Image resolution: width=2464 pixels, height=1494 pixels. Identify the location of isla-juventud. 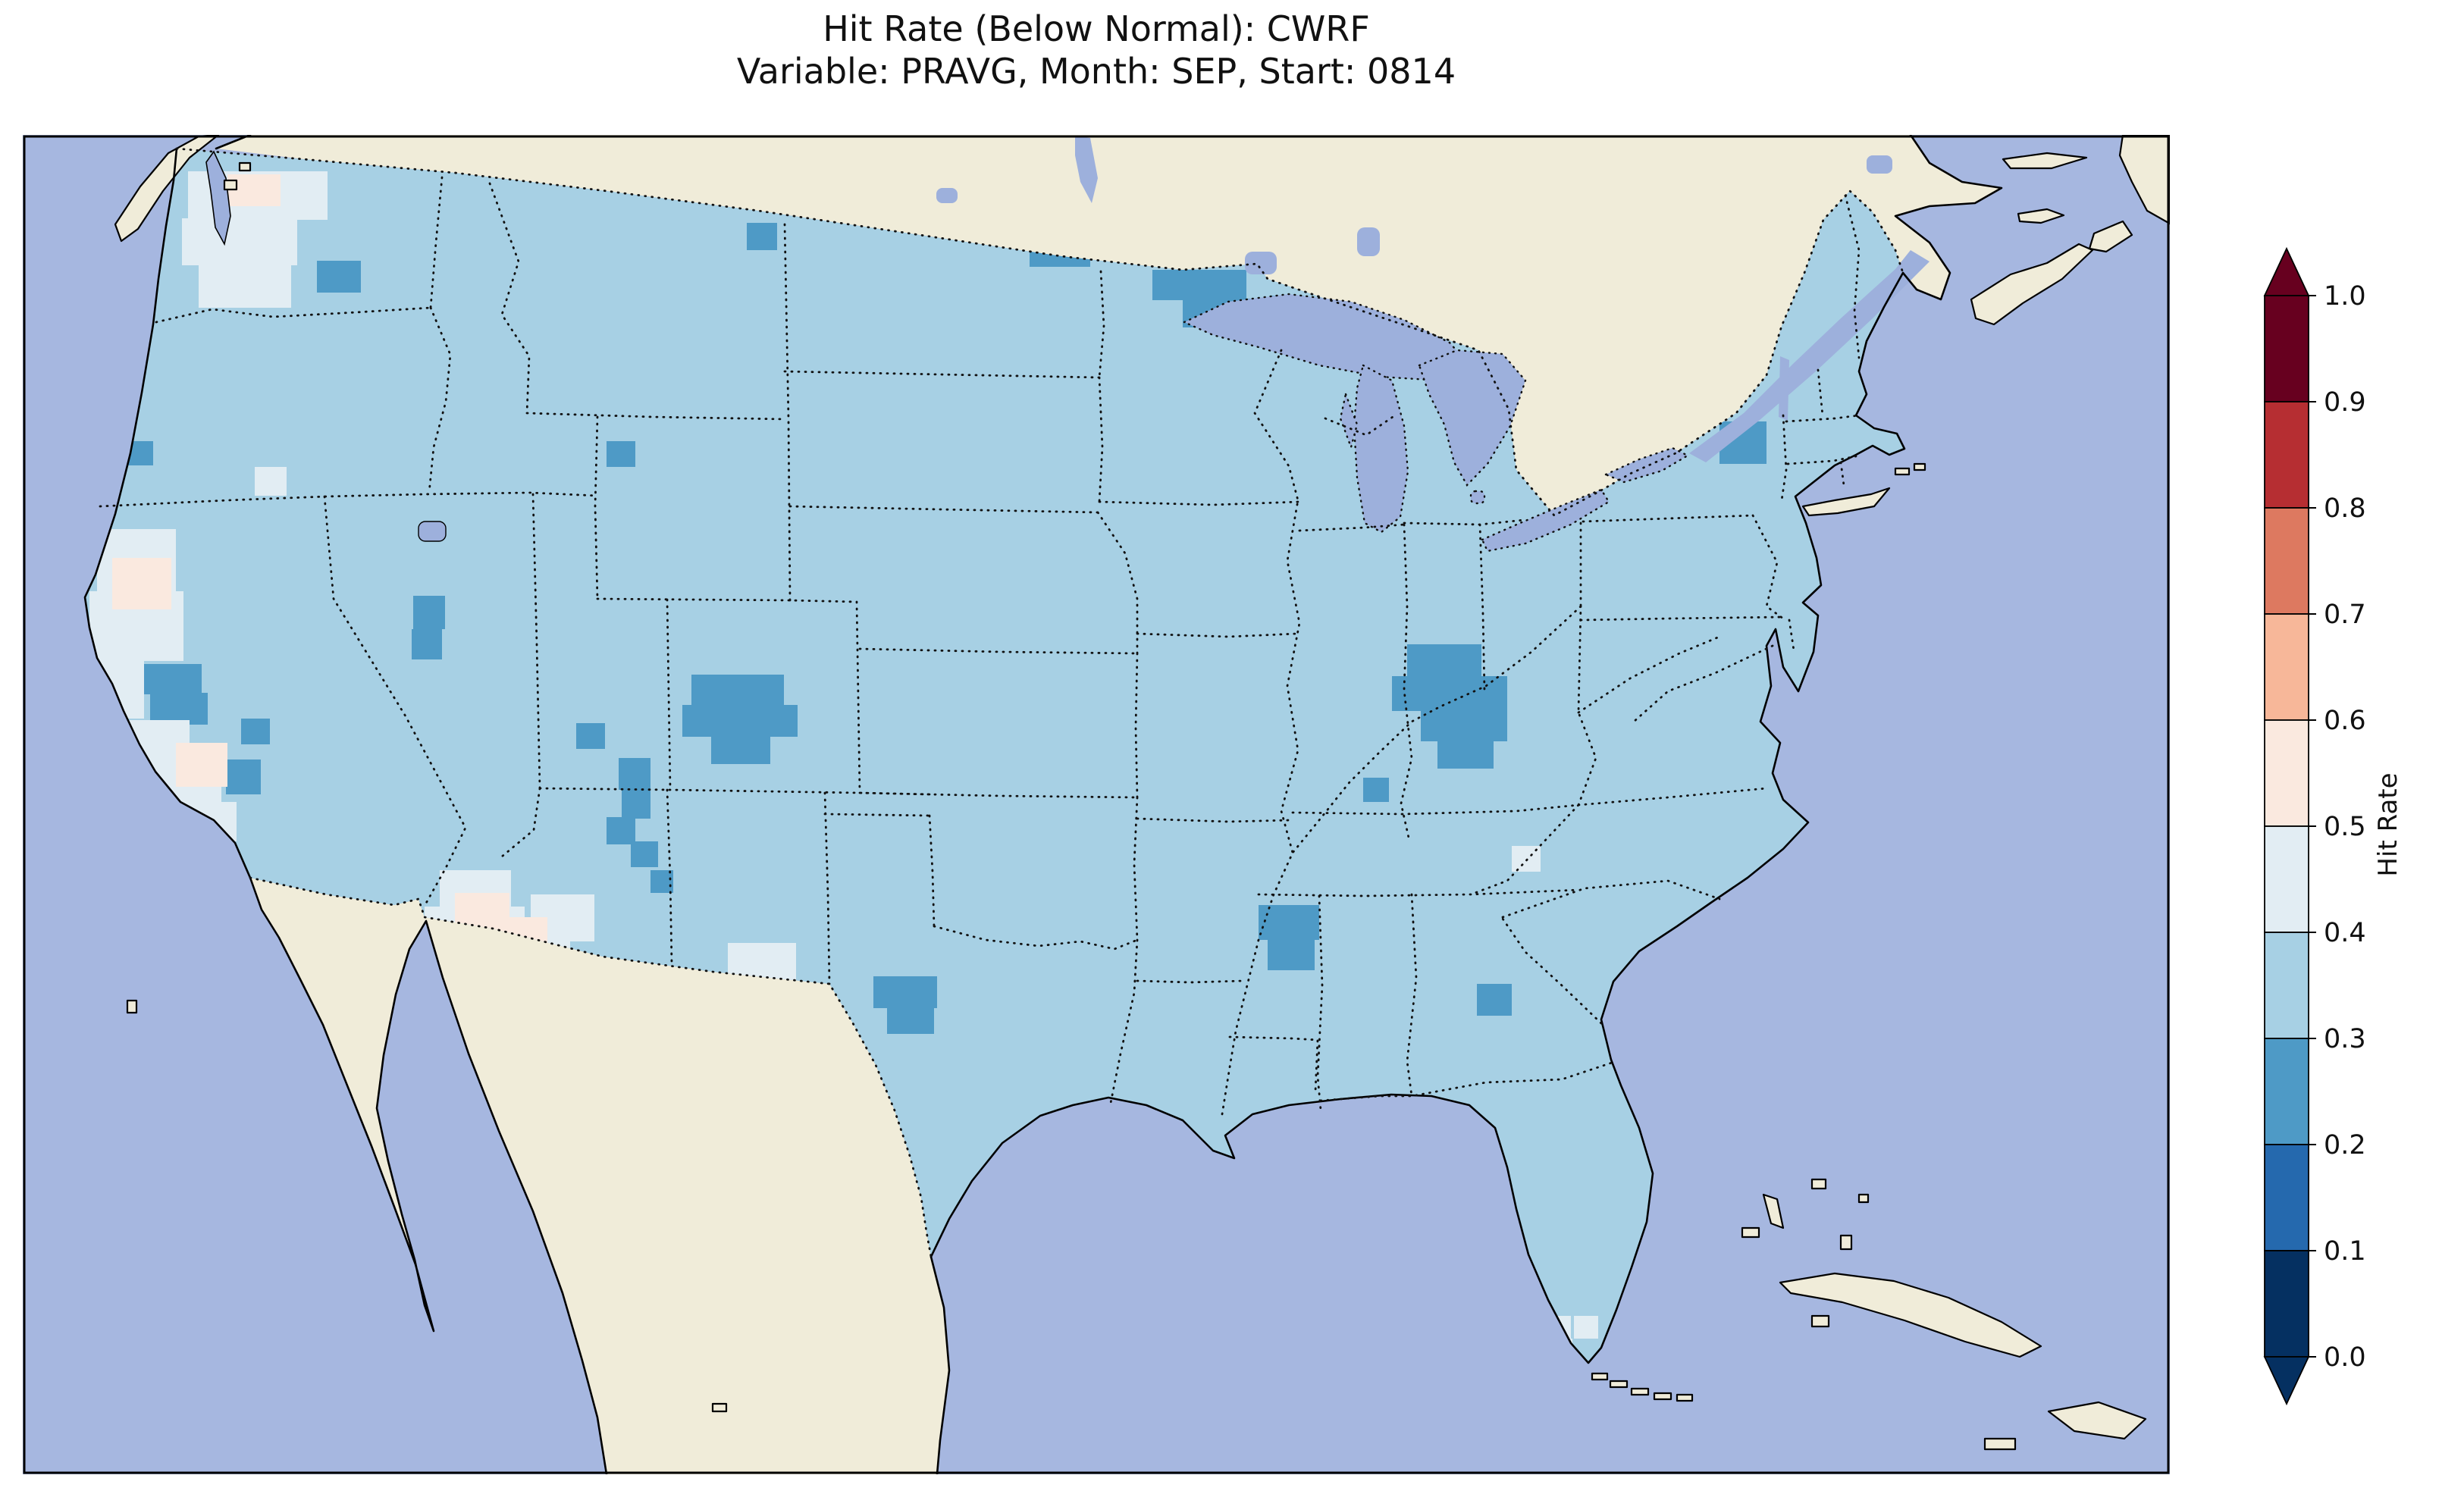
(1820, 1321).